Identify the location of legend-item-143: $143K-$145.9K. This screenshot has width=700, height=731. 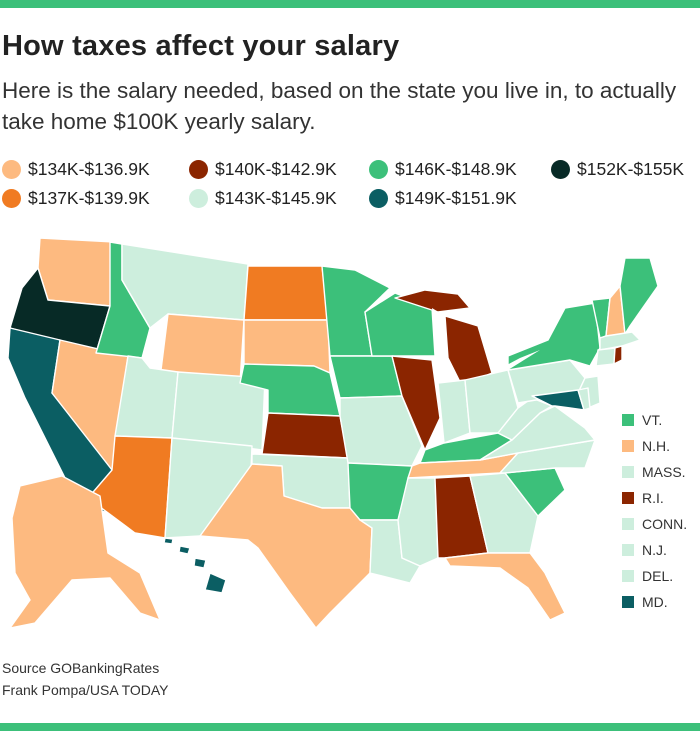
(263, 198).